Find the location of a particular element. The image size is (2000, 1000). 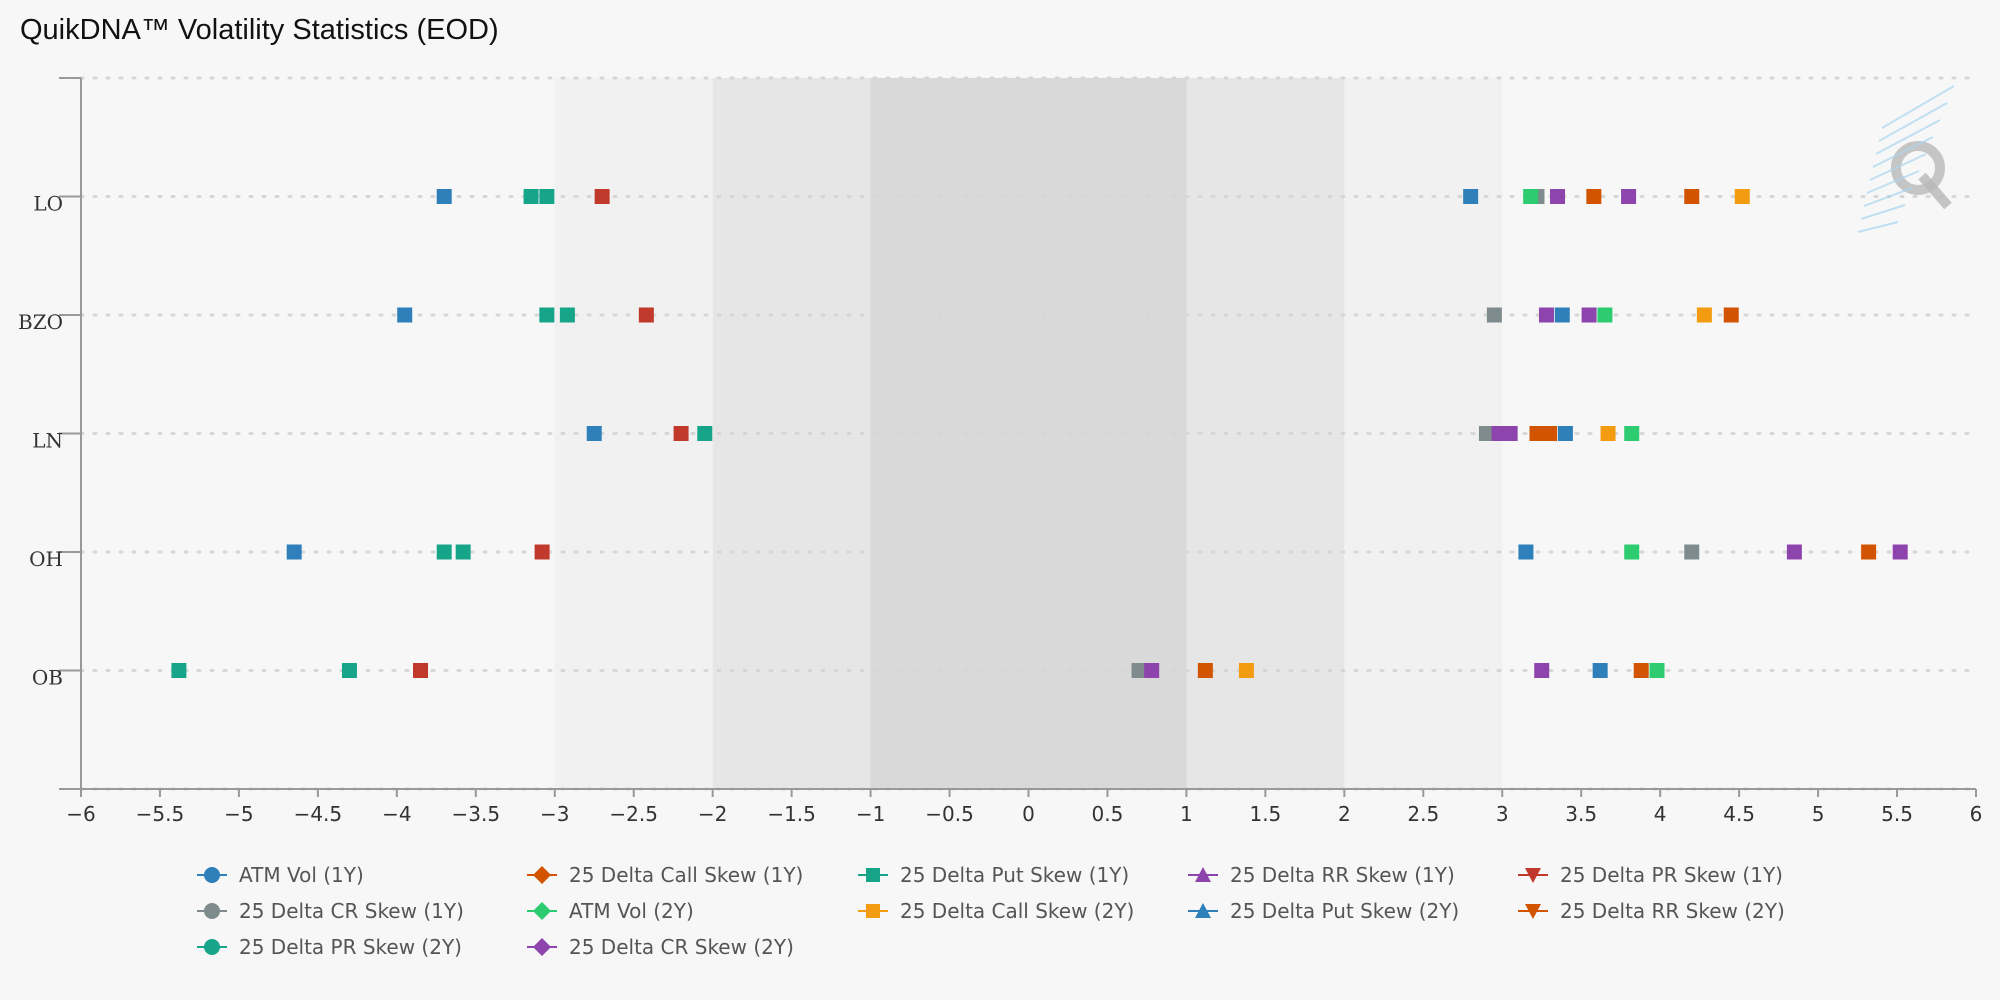

legend-item-label: 25 Delta CR Skew (1Y) is located at coordinates (351, 911).